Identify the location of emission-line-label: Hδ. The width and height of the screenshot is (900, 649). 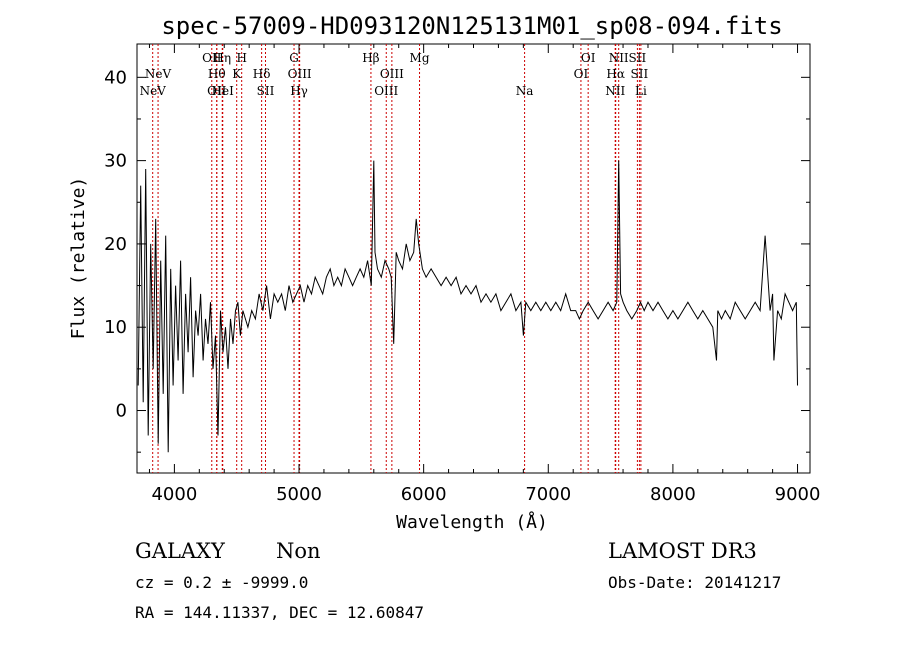
(262, 74).